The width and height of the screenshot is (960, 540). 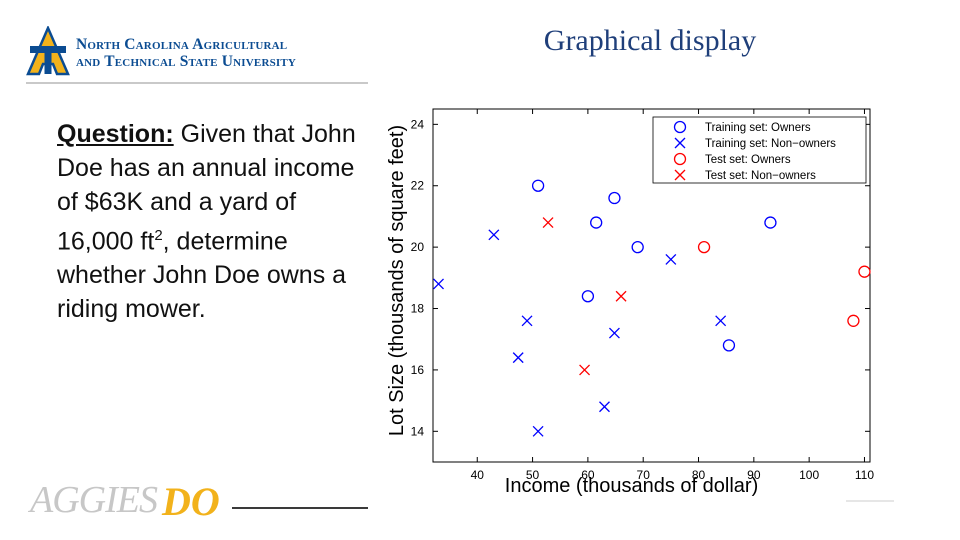 I want to click on y-axis-label: Lot Size (thousands of square feet), so click(x=397, y=280).